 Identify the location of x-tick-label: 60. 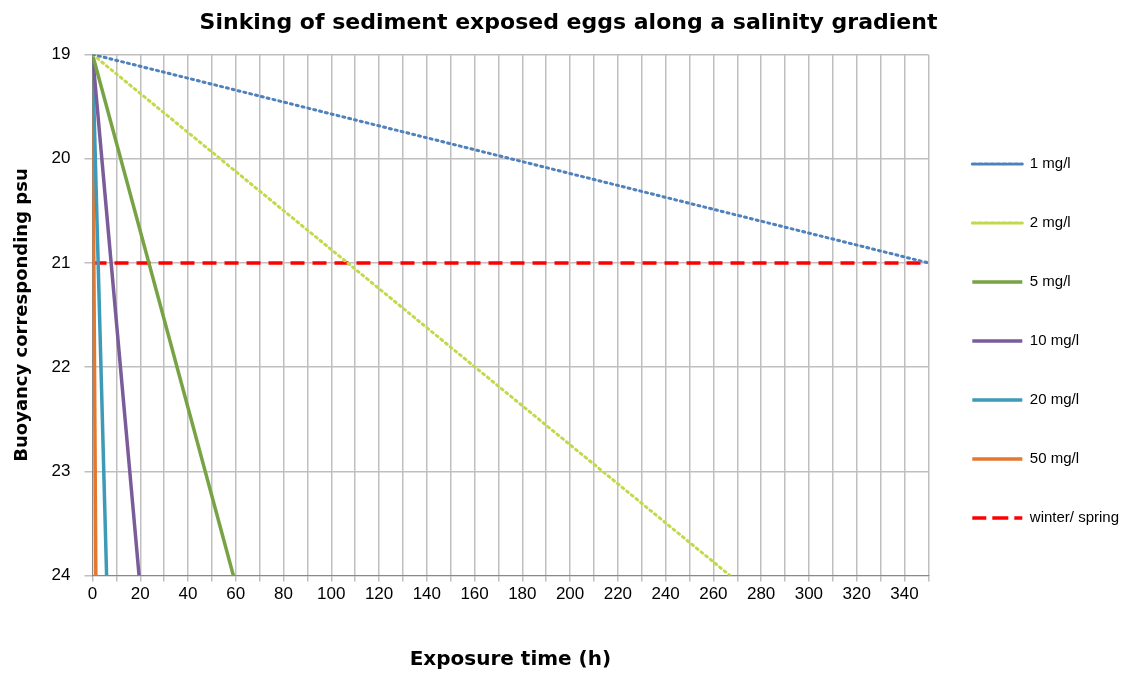
(236, 594).